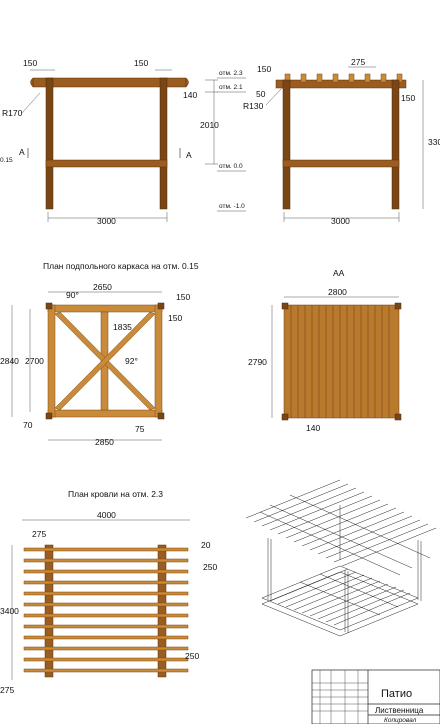 This screenshot has width=440, height=724. Describe the element at coordinates (34, 361) in the screenshot. I see `frame-height-inner: 2700` at that location.